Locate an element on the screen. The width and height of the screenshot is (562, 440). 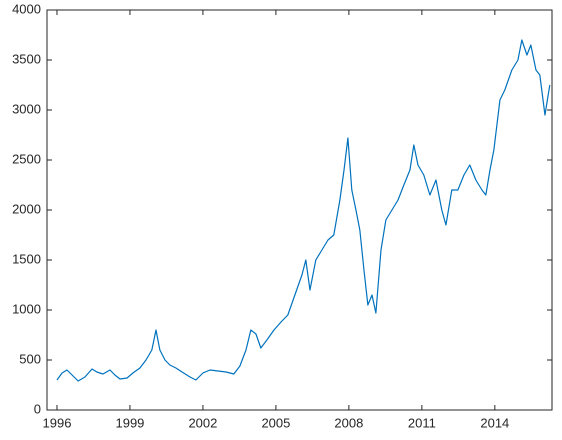
x-tick-label: 2002 is located at coordinates (202, 422).